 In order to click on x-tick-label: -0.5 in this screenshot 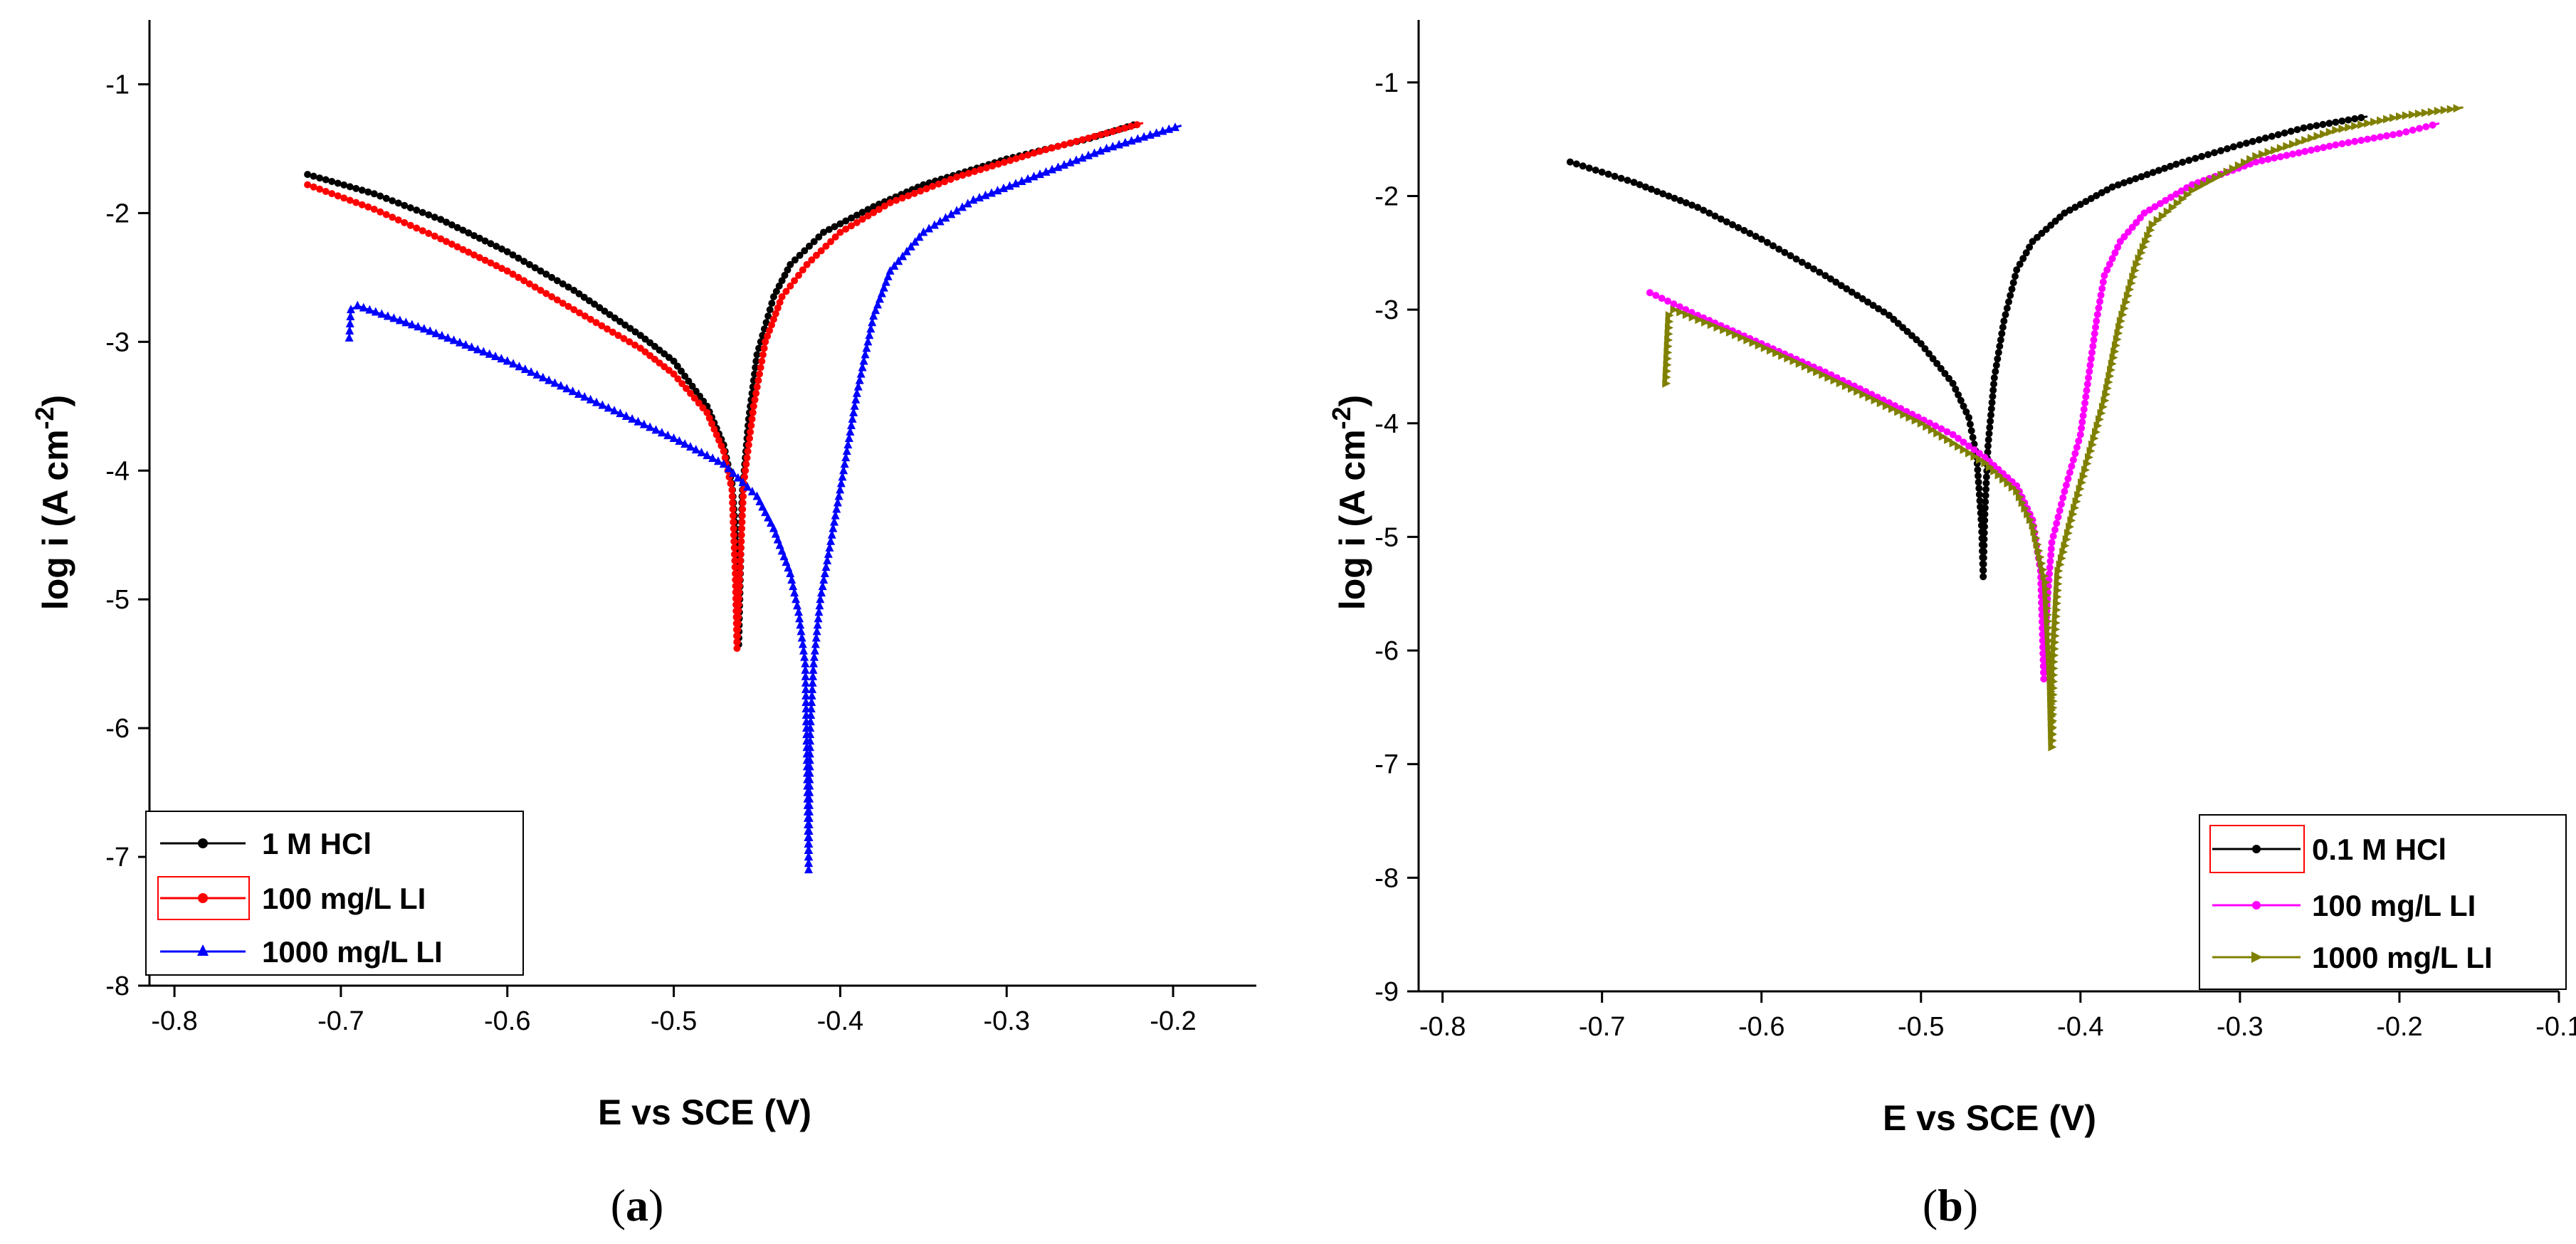, I will do `click(674, 1021)`.